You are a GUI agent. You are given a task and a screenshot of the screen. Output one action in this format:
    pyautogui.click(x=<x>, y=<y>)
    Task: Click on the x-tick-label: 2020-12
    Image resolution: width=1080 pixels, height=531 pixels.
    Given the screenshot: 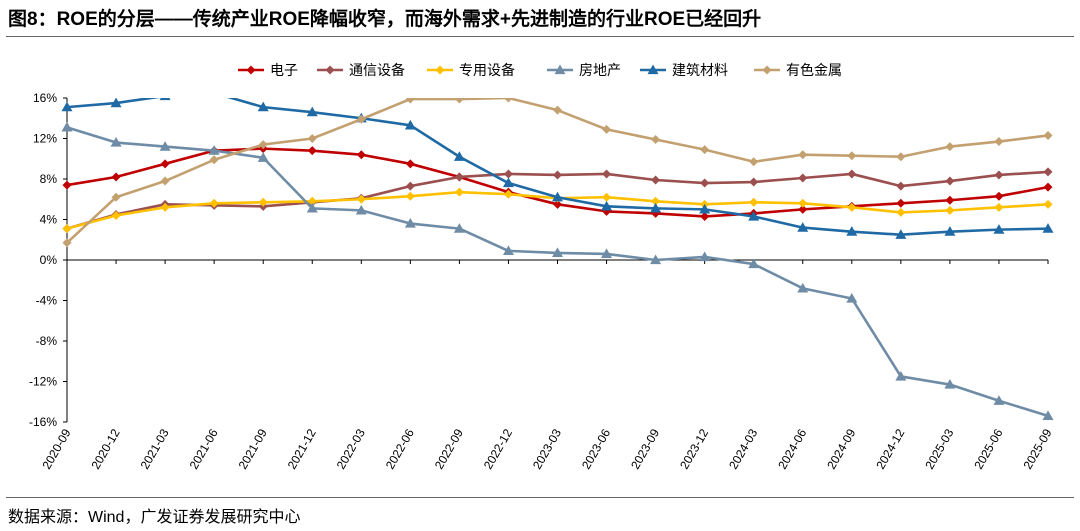 What is the action you would take?
    pyautogui.click(x=106, y=448)
    